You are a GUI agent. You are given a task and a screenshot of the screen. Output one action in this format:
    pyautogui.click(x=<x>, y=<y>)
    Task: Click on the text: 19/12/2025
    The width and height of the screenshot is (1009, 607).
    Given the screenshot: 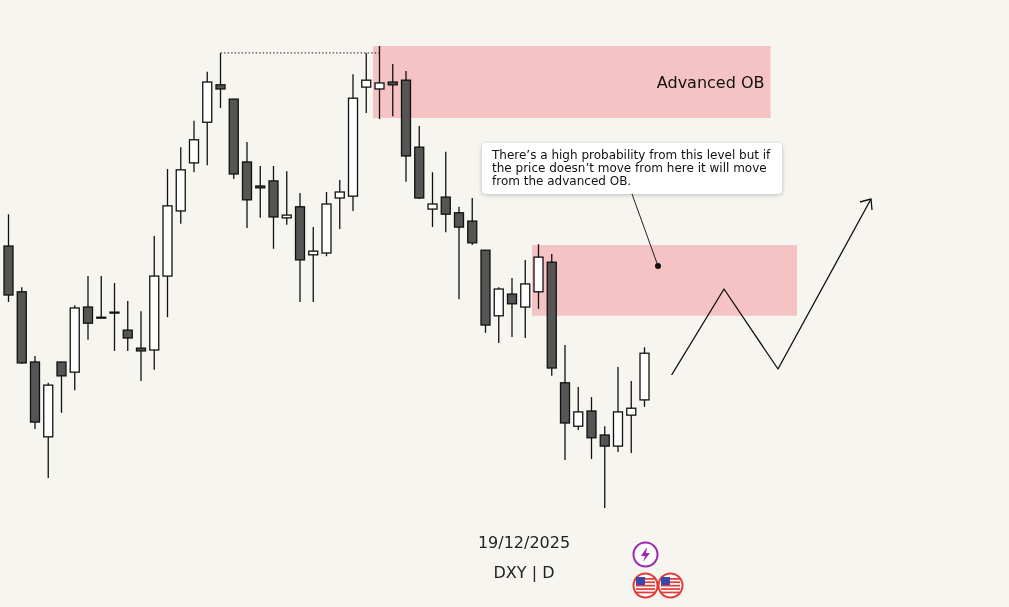 What is the action you would take?
    pyautogui.click(x=524, y=542)
    